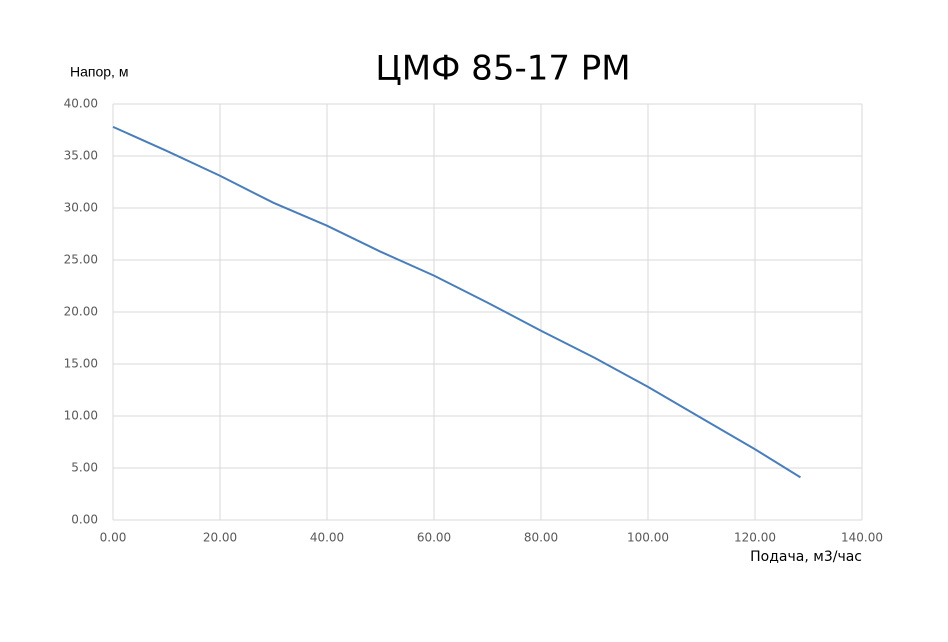 Image resolution: width=948 pixels, height=642 pixels. What do you see at coordinates (806, 557) in the screenshot?
I see `x-axis-label: Подача, м3/час` at bounding box center [806, 557].